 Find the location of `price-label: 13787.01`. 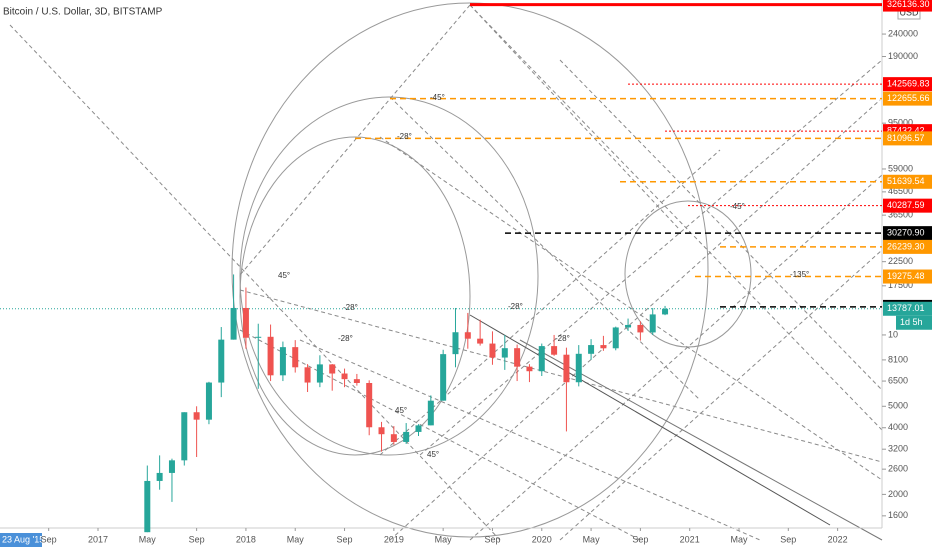

price-label: 13787.01 is located at coordinates (906, 308).